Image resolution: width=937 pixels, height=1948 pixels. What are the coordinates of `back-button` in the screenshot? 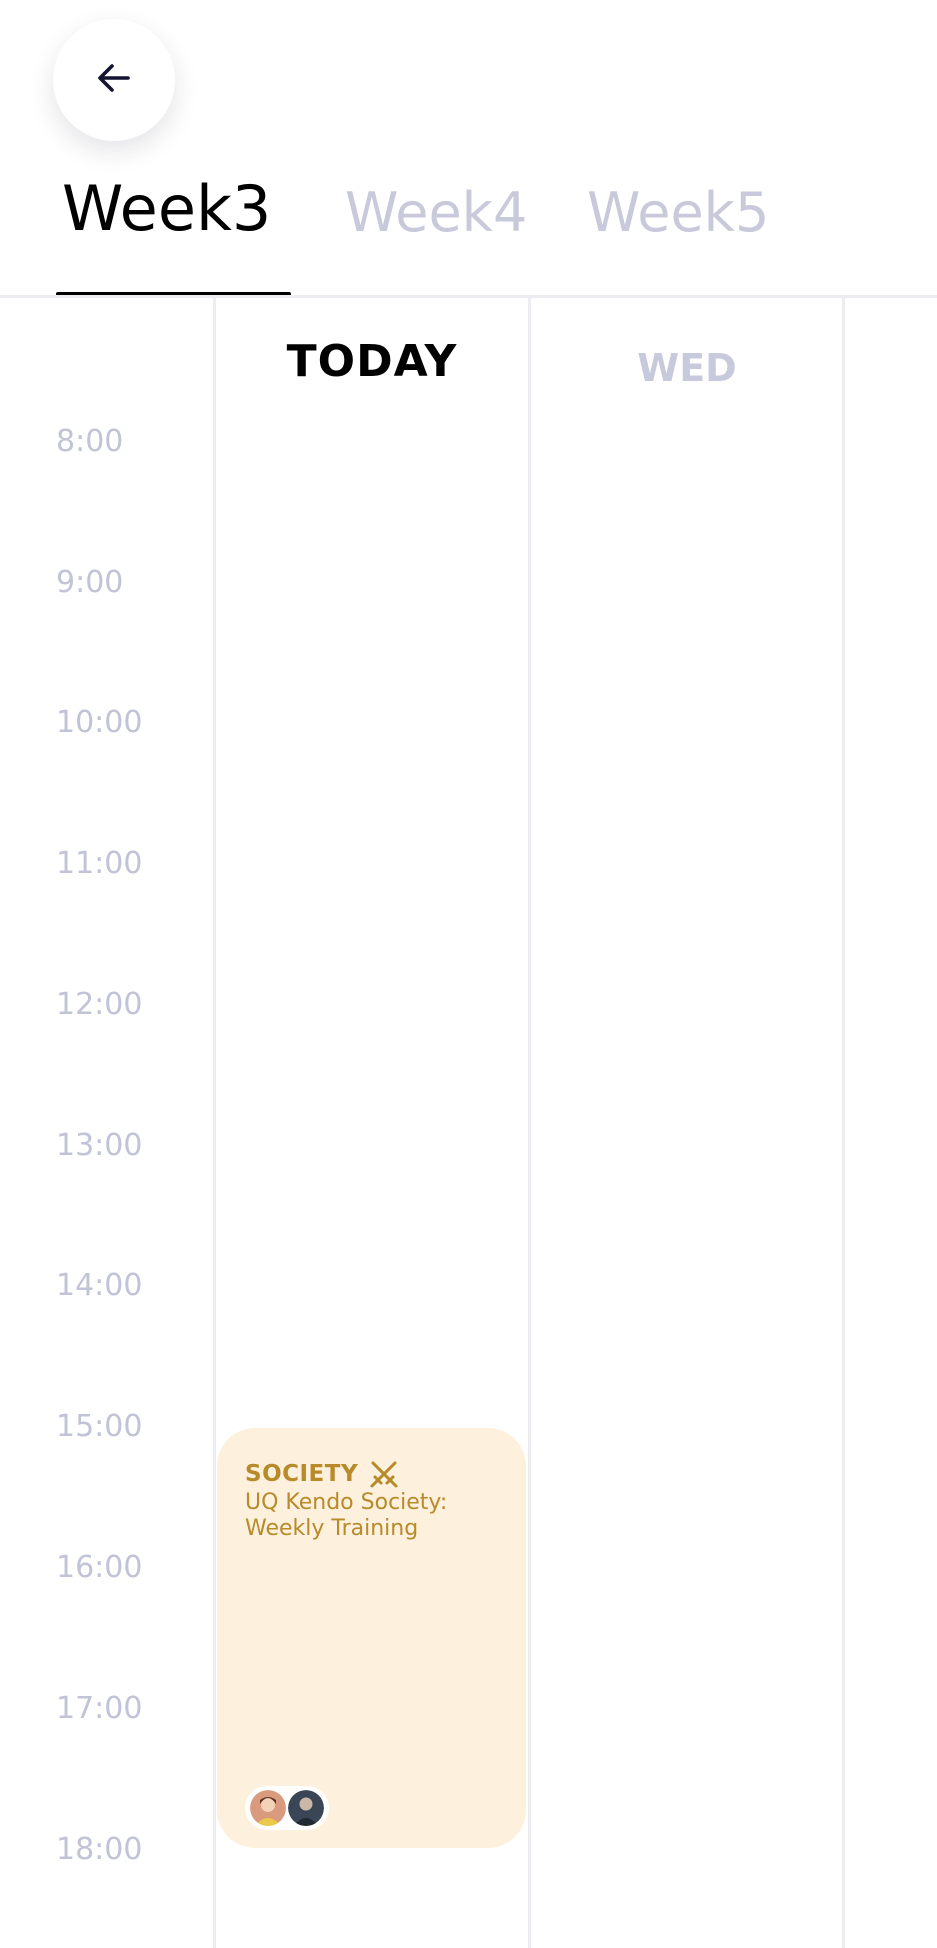 It's located at (114, 80).